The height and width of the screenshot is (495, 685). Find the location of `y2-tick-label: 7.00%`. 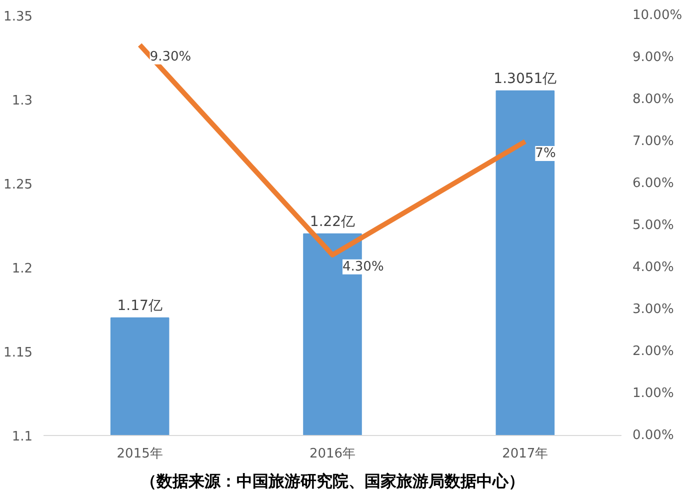

y2-tick-label: 7.00% is located at coordinates (653, 141).